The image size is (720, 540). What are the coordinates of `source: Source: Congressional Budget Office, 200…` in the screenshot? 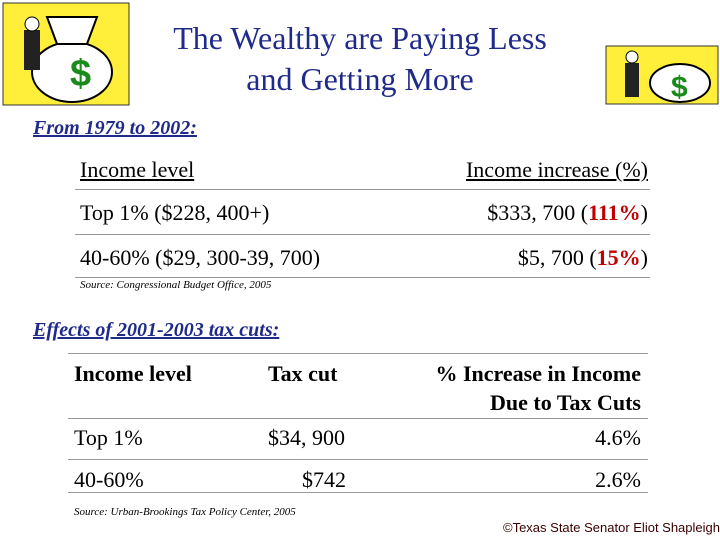 It's located at (176, 285).